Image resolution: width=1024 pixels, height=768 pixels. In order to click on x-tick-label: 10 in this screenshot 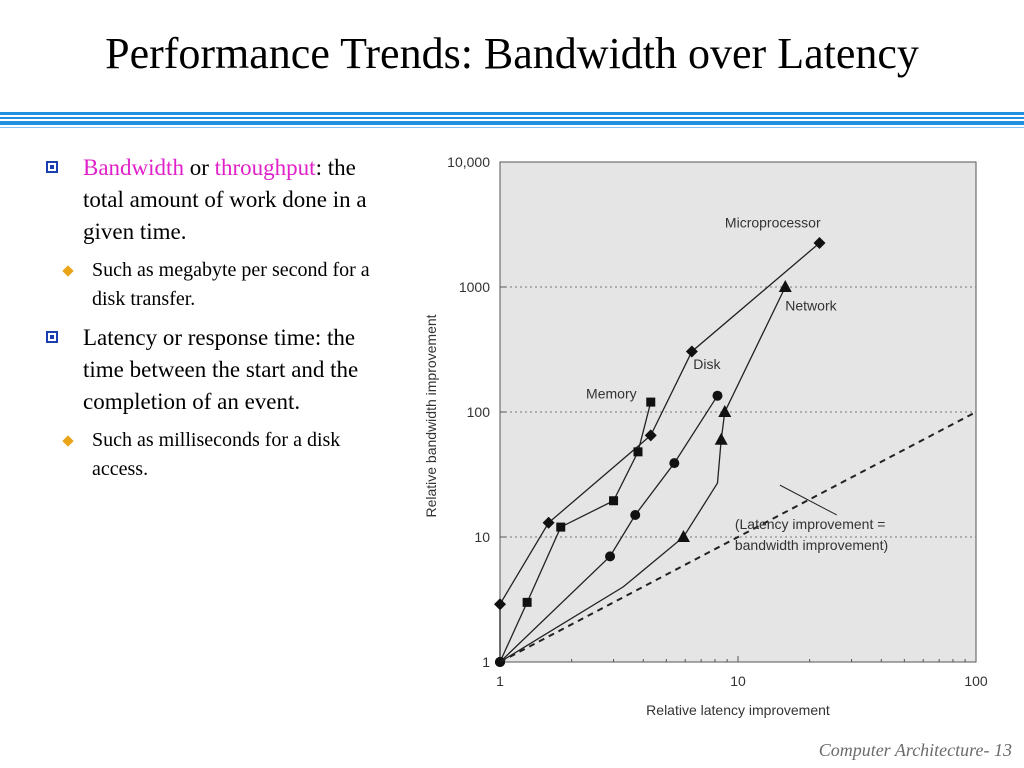, I will do `click(738, 681)`.